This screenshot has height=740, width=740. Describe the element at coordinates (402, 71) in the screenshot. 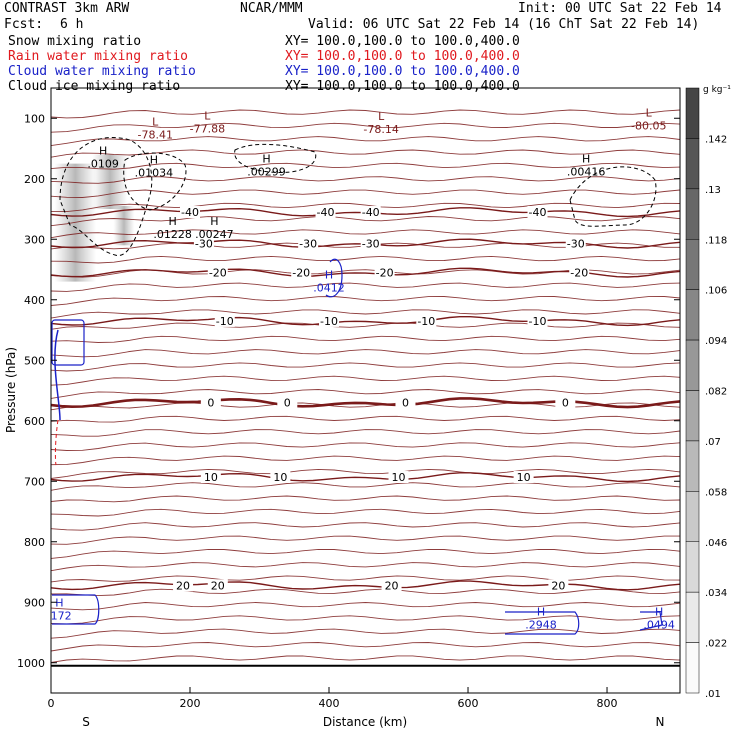

I see `legend-cloud-water-xy: XY= 100.0,100.0 to 100.0,400.0` at that location.